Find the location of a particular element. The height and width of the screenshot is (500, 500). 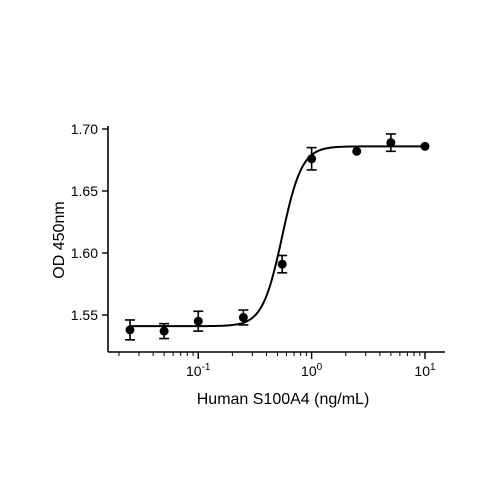

x-axis-title: Human S100A4 (ng/mL) is located at coordinates (283, 399).